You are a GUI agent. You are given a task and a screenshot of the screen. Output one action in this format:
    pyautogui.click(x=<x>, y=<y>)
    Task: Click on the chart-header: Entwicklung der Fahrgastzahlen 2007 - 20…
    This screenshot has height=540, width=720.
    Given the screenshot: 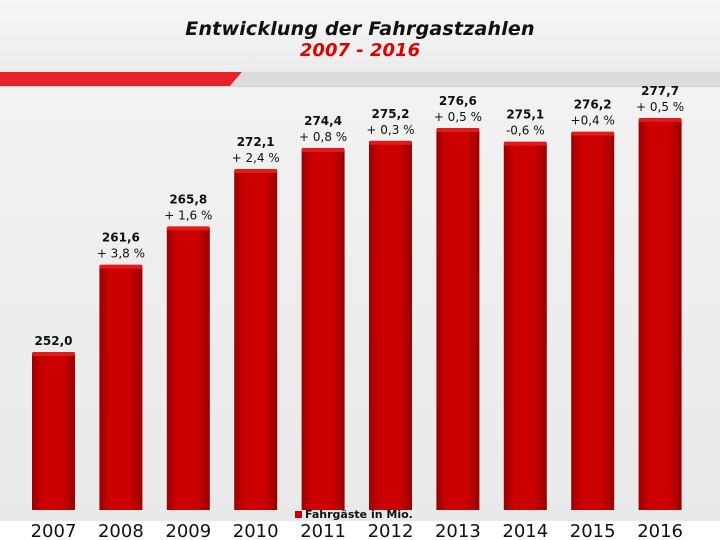 What is the action you would take?
    pyautogui.click(x=360, y=36)
    